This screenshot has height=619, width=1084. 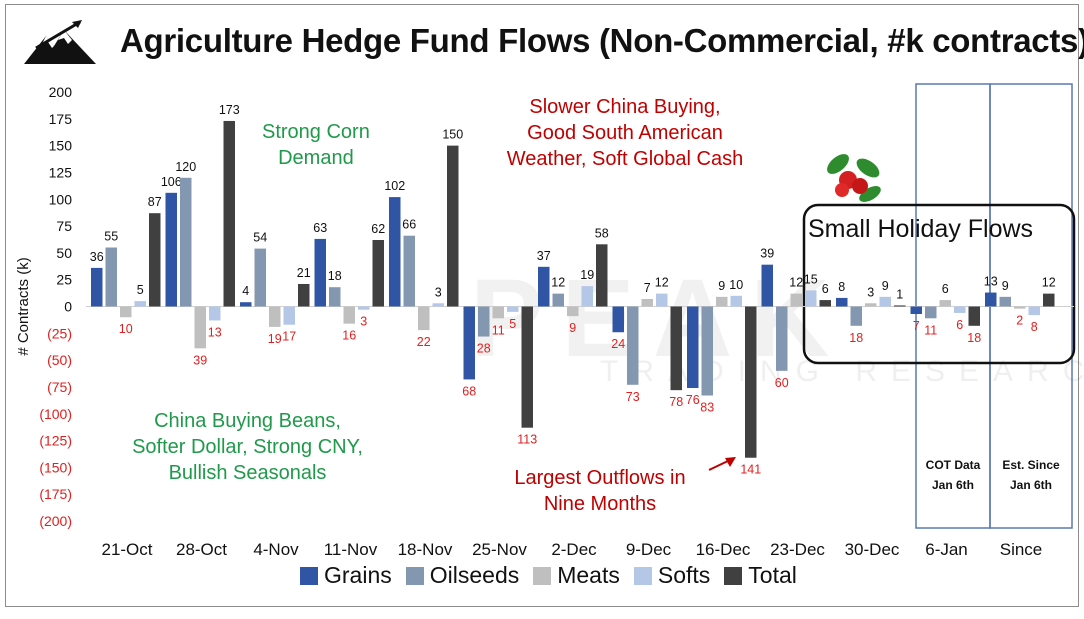 I want to click on legend-item-softs: Softs, so click(x=672, y=575).